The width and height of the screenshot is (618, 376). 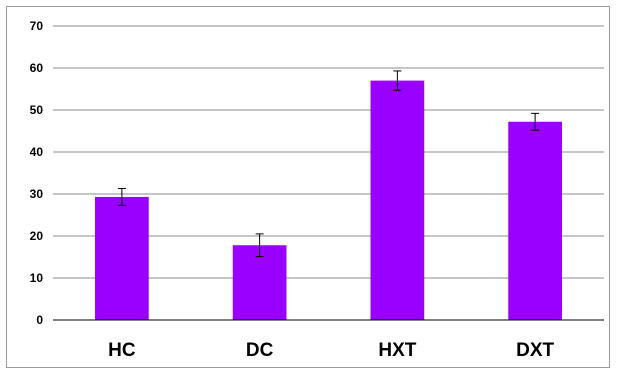 What do you see at coordinates (37, 68) in the screenshot?
I see `y-tick-label: 60` at bounding box center [37, 68].